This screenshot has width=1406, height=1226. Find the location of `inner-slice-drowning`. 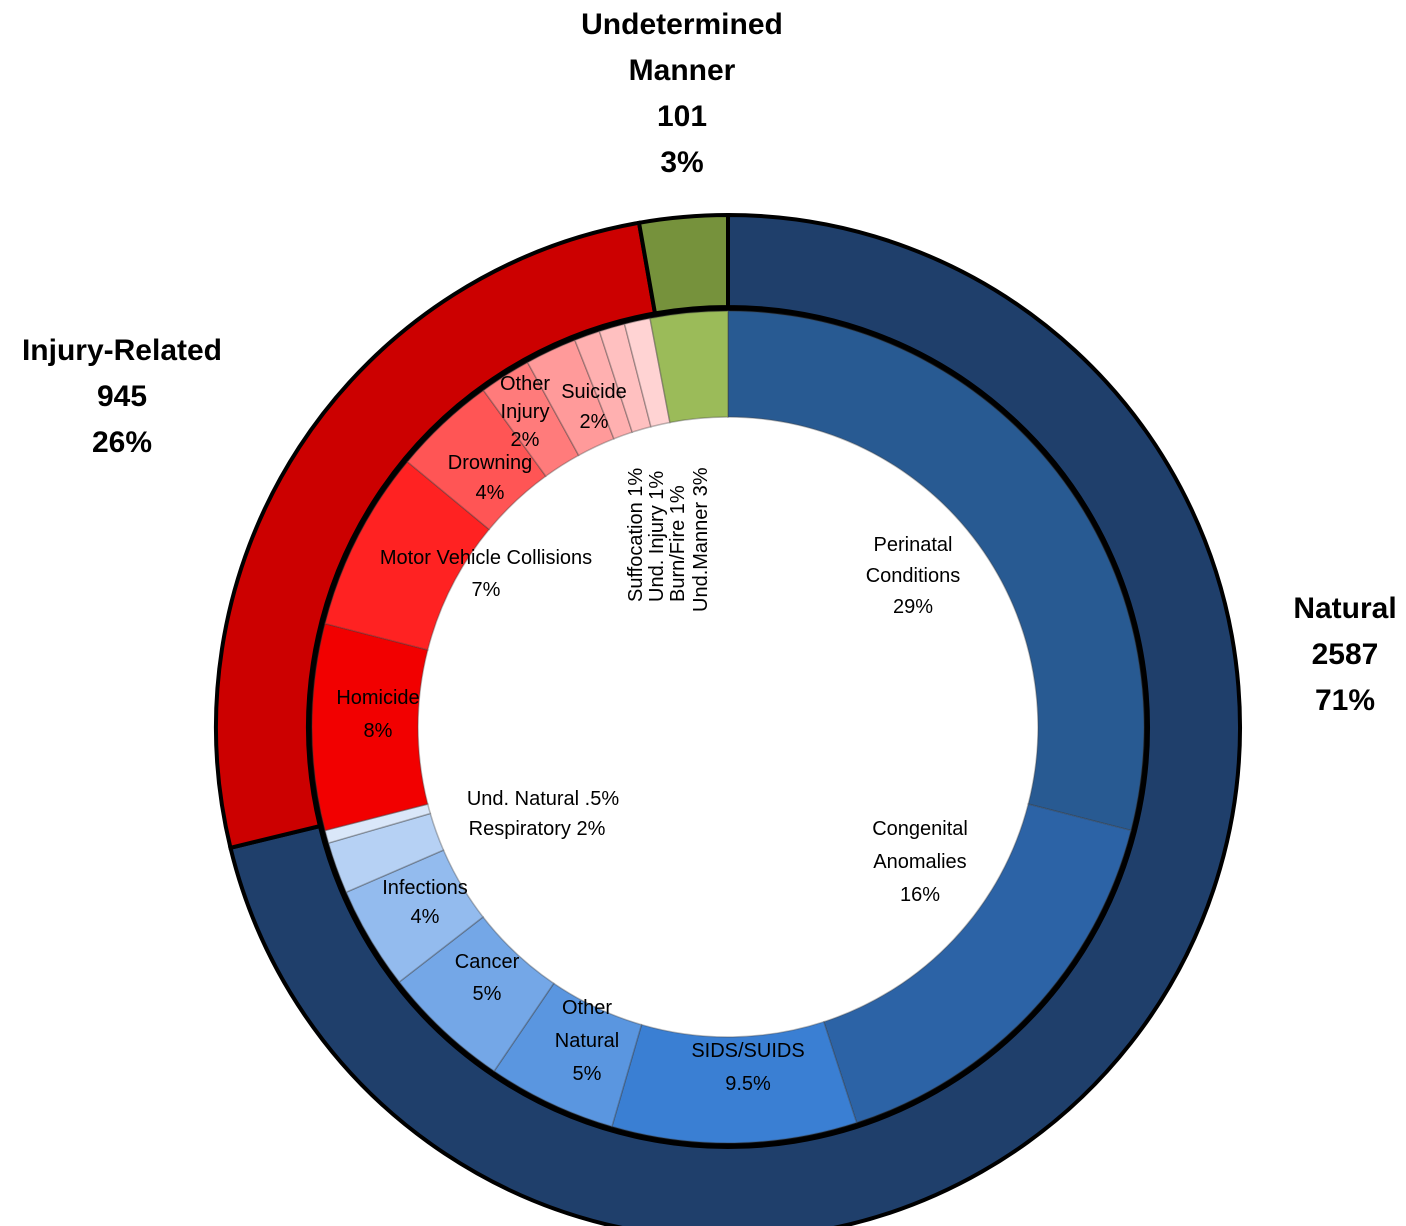

inner-slice-drowning is located at coordinates (476, 460).